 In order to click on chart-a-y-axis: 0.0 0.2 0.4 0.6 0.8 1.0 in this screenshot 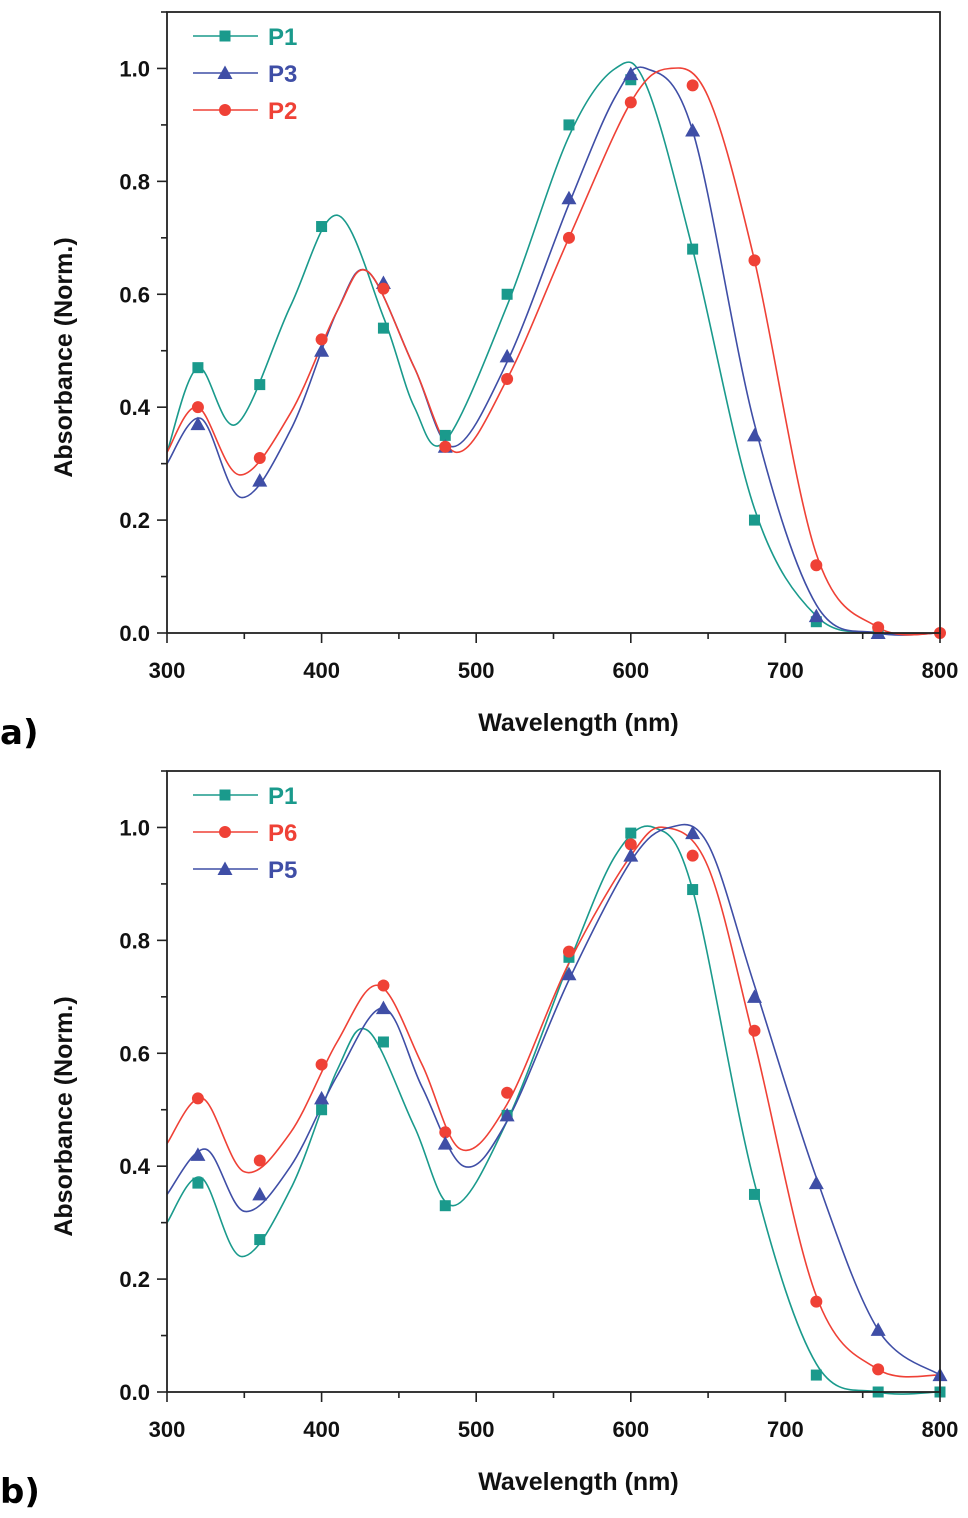, I will do `click(143, 328)`.